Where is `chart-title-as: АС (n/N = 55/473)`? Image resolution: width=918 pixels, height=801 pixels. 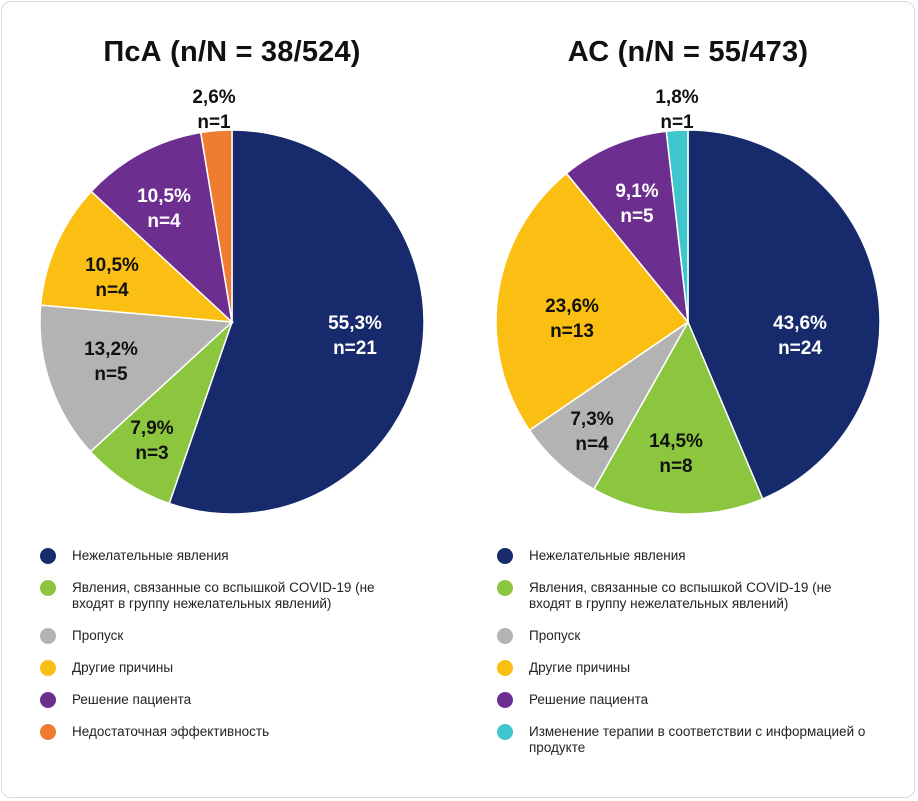
chart-title-as: АС (n/N = 55/473) is located at coordinates (688, 52).